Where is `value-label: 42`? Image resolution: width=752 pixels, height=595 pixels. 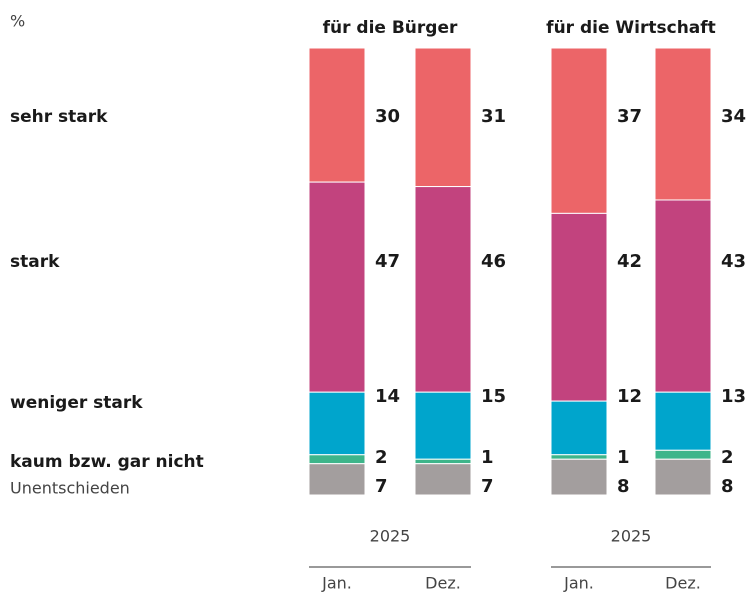
value-label: 42 is located at coordinates (629, 261).